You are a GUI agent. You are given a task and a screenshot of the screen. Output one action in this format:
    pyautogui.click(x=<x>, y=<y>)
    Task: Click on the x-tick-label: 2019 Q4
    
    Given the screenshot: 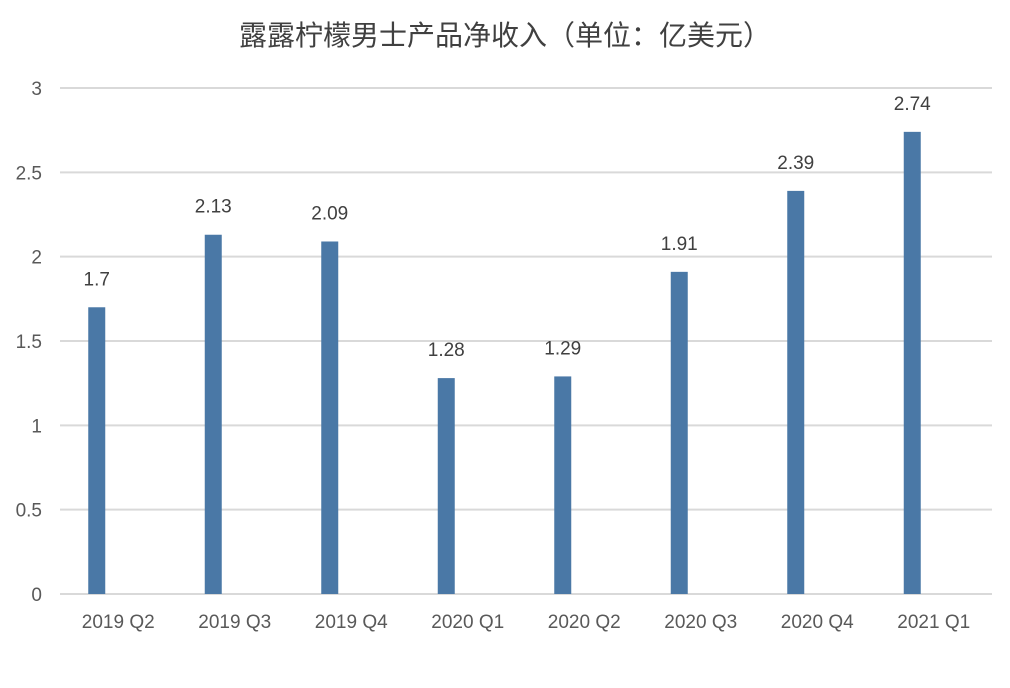 What is the action you would take?
    pyautogui.click(x=351, y=622)
    